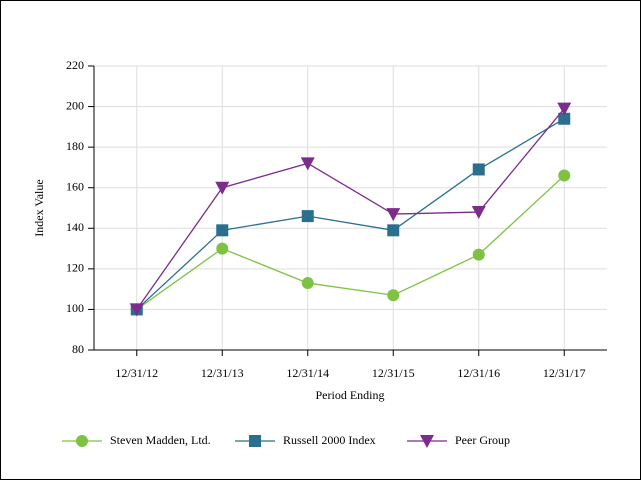  Describe the element at coordinates (75, 186) in the screenshot. I see `y-tick-label: 160` at that location.